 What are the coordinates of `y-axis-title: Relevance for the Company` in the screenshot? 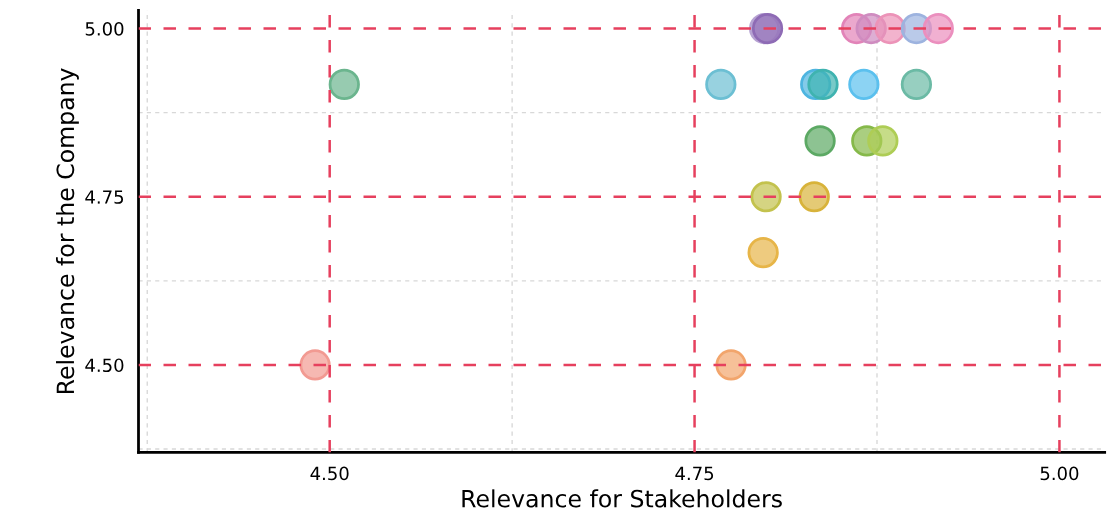 It's located at (67, 231).